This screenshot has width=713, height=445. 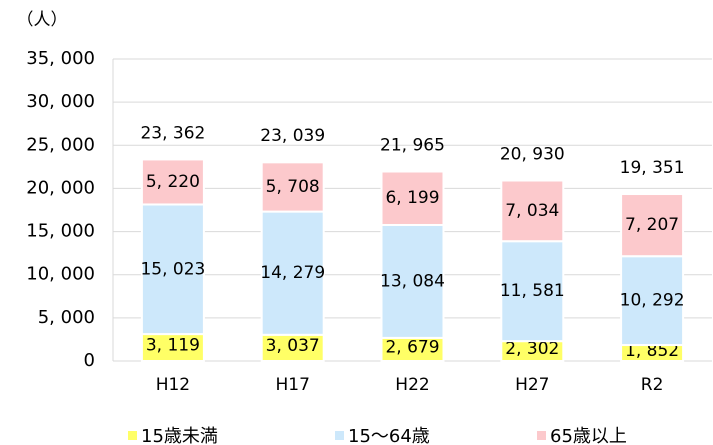 What do you see at coordinates (66, 317) in the screenshot?
I see `y-tick-label: 5, 000` at bounding box center [66, 317].